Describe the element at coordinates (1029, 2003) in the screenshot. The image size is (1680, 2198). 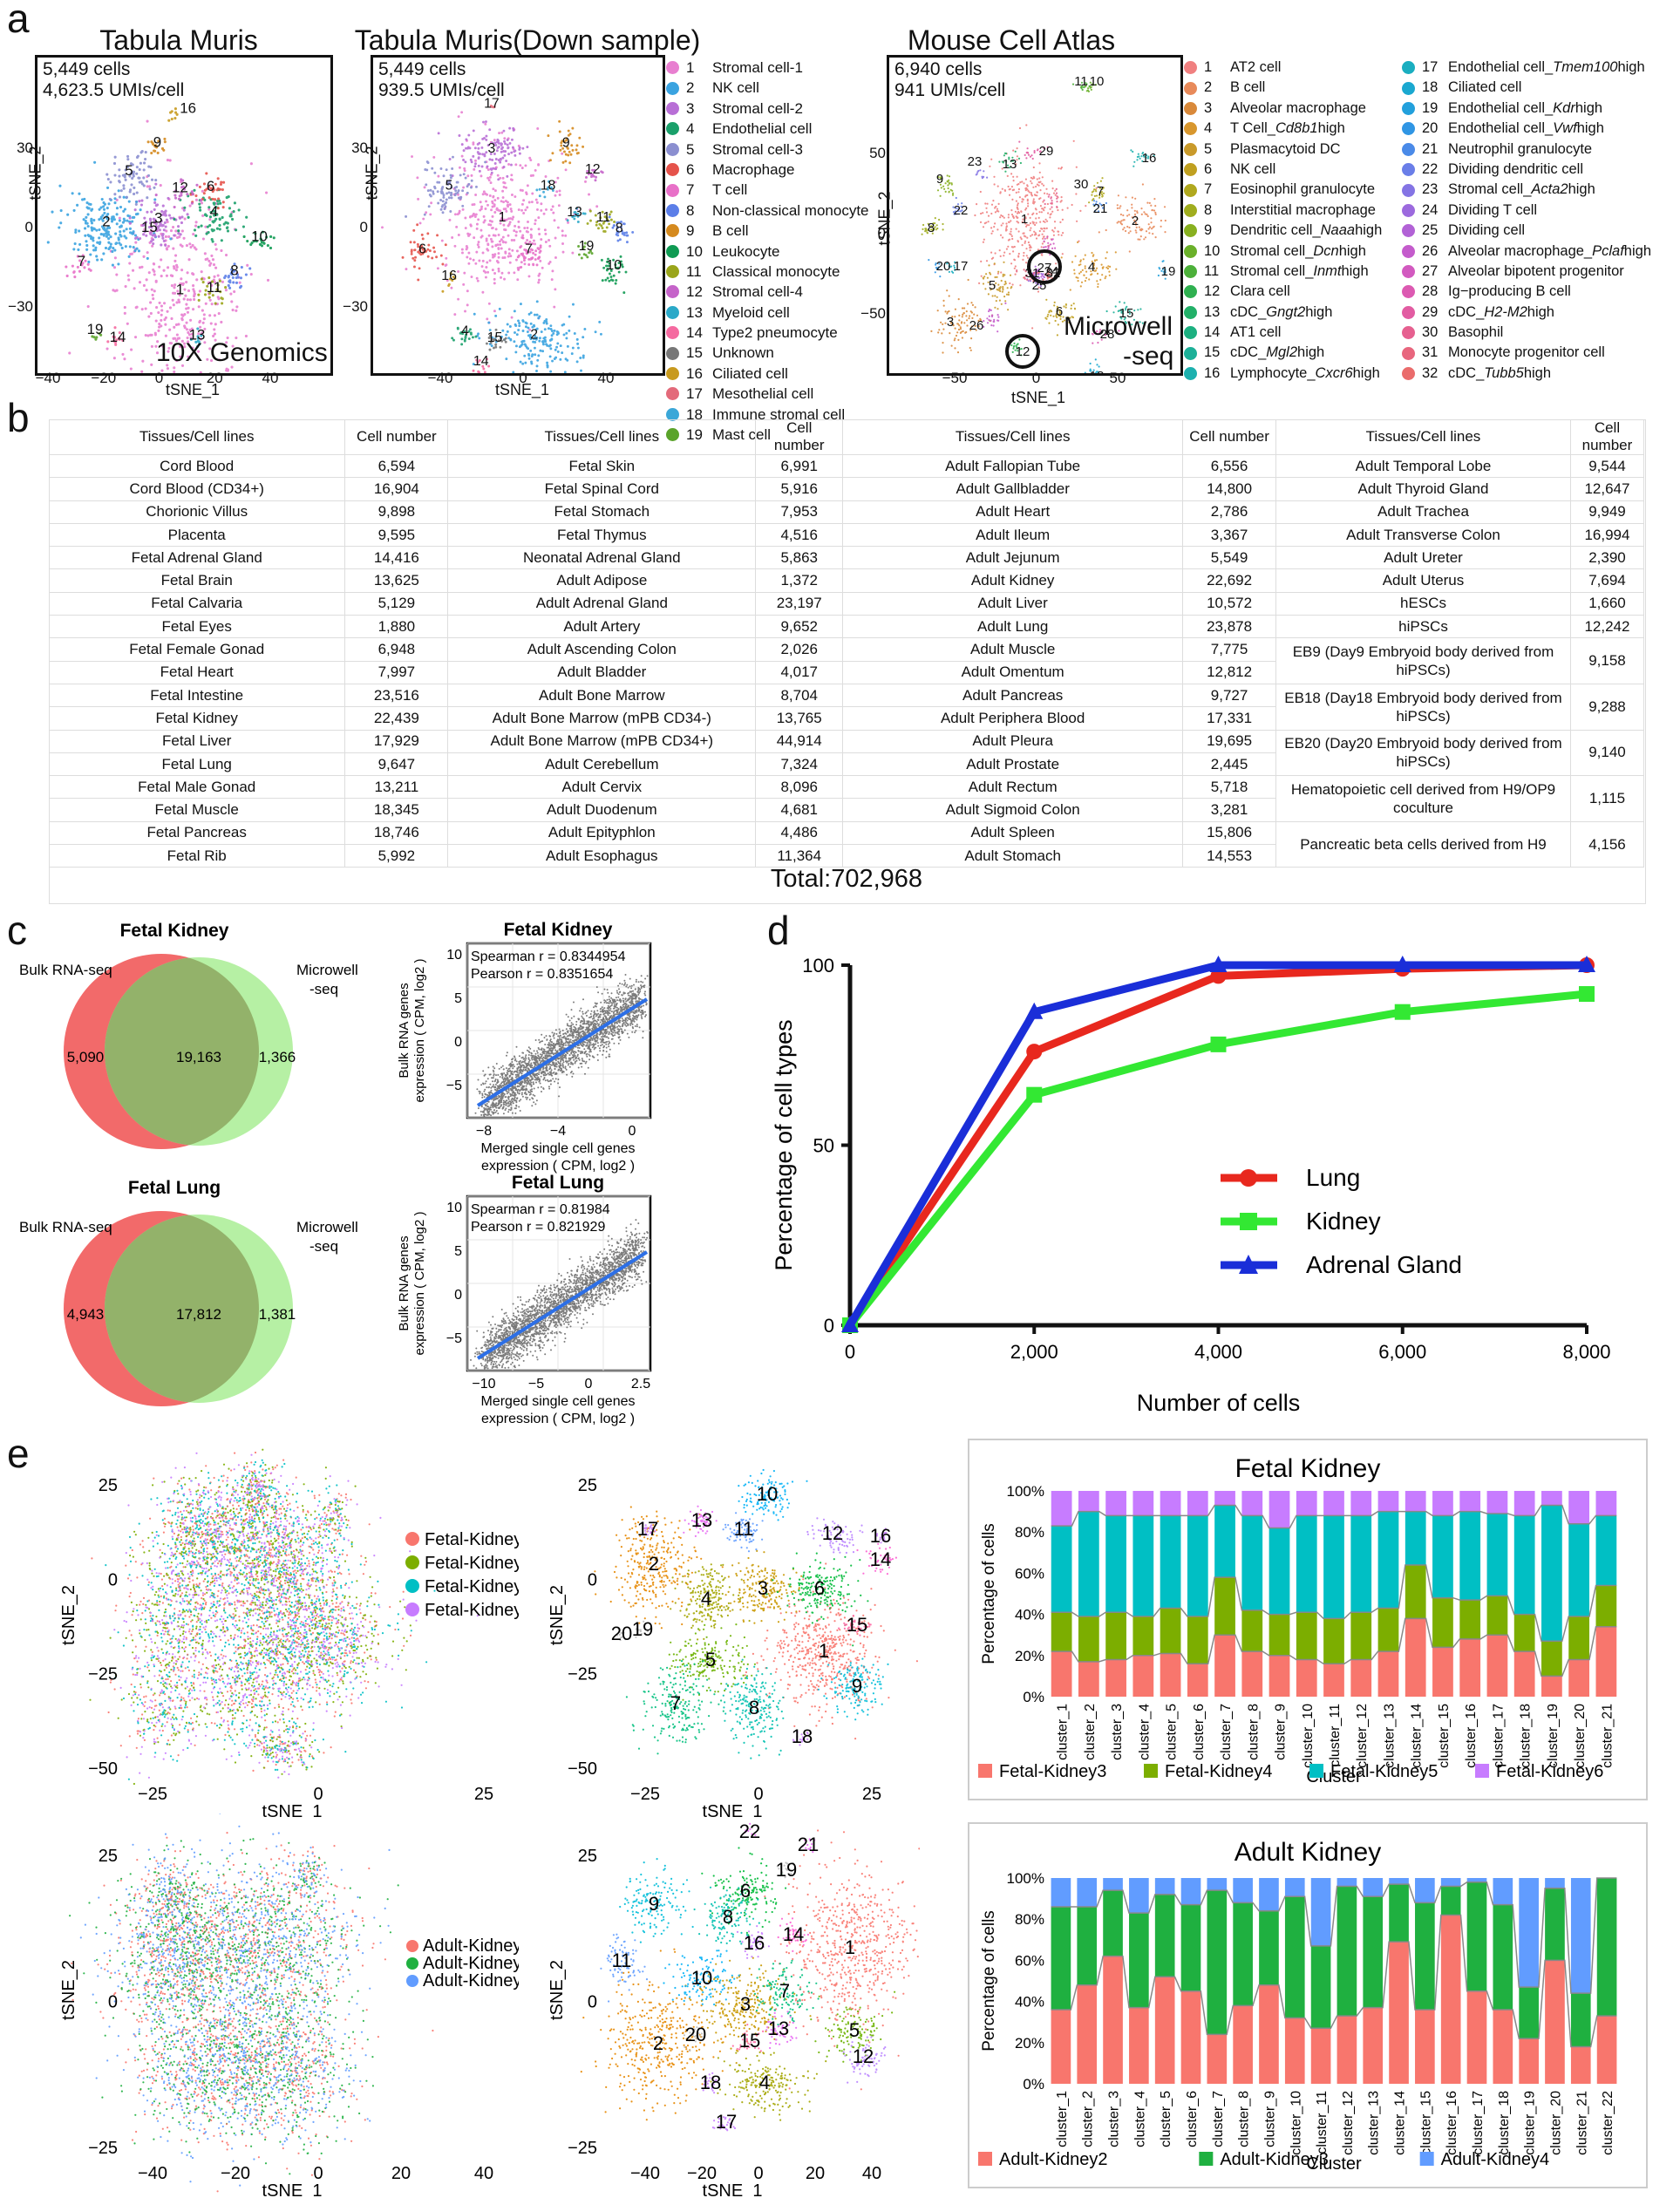
I see `y-tick-label: 40%` at that location.